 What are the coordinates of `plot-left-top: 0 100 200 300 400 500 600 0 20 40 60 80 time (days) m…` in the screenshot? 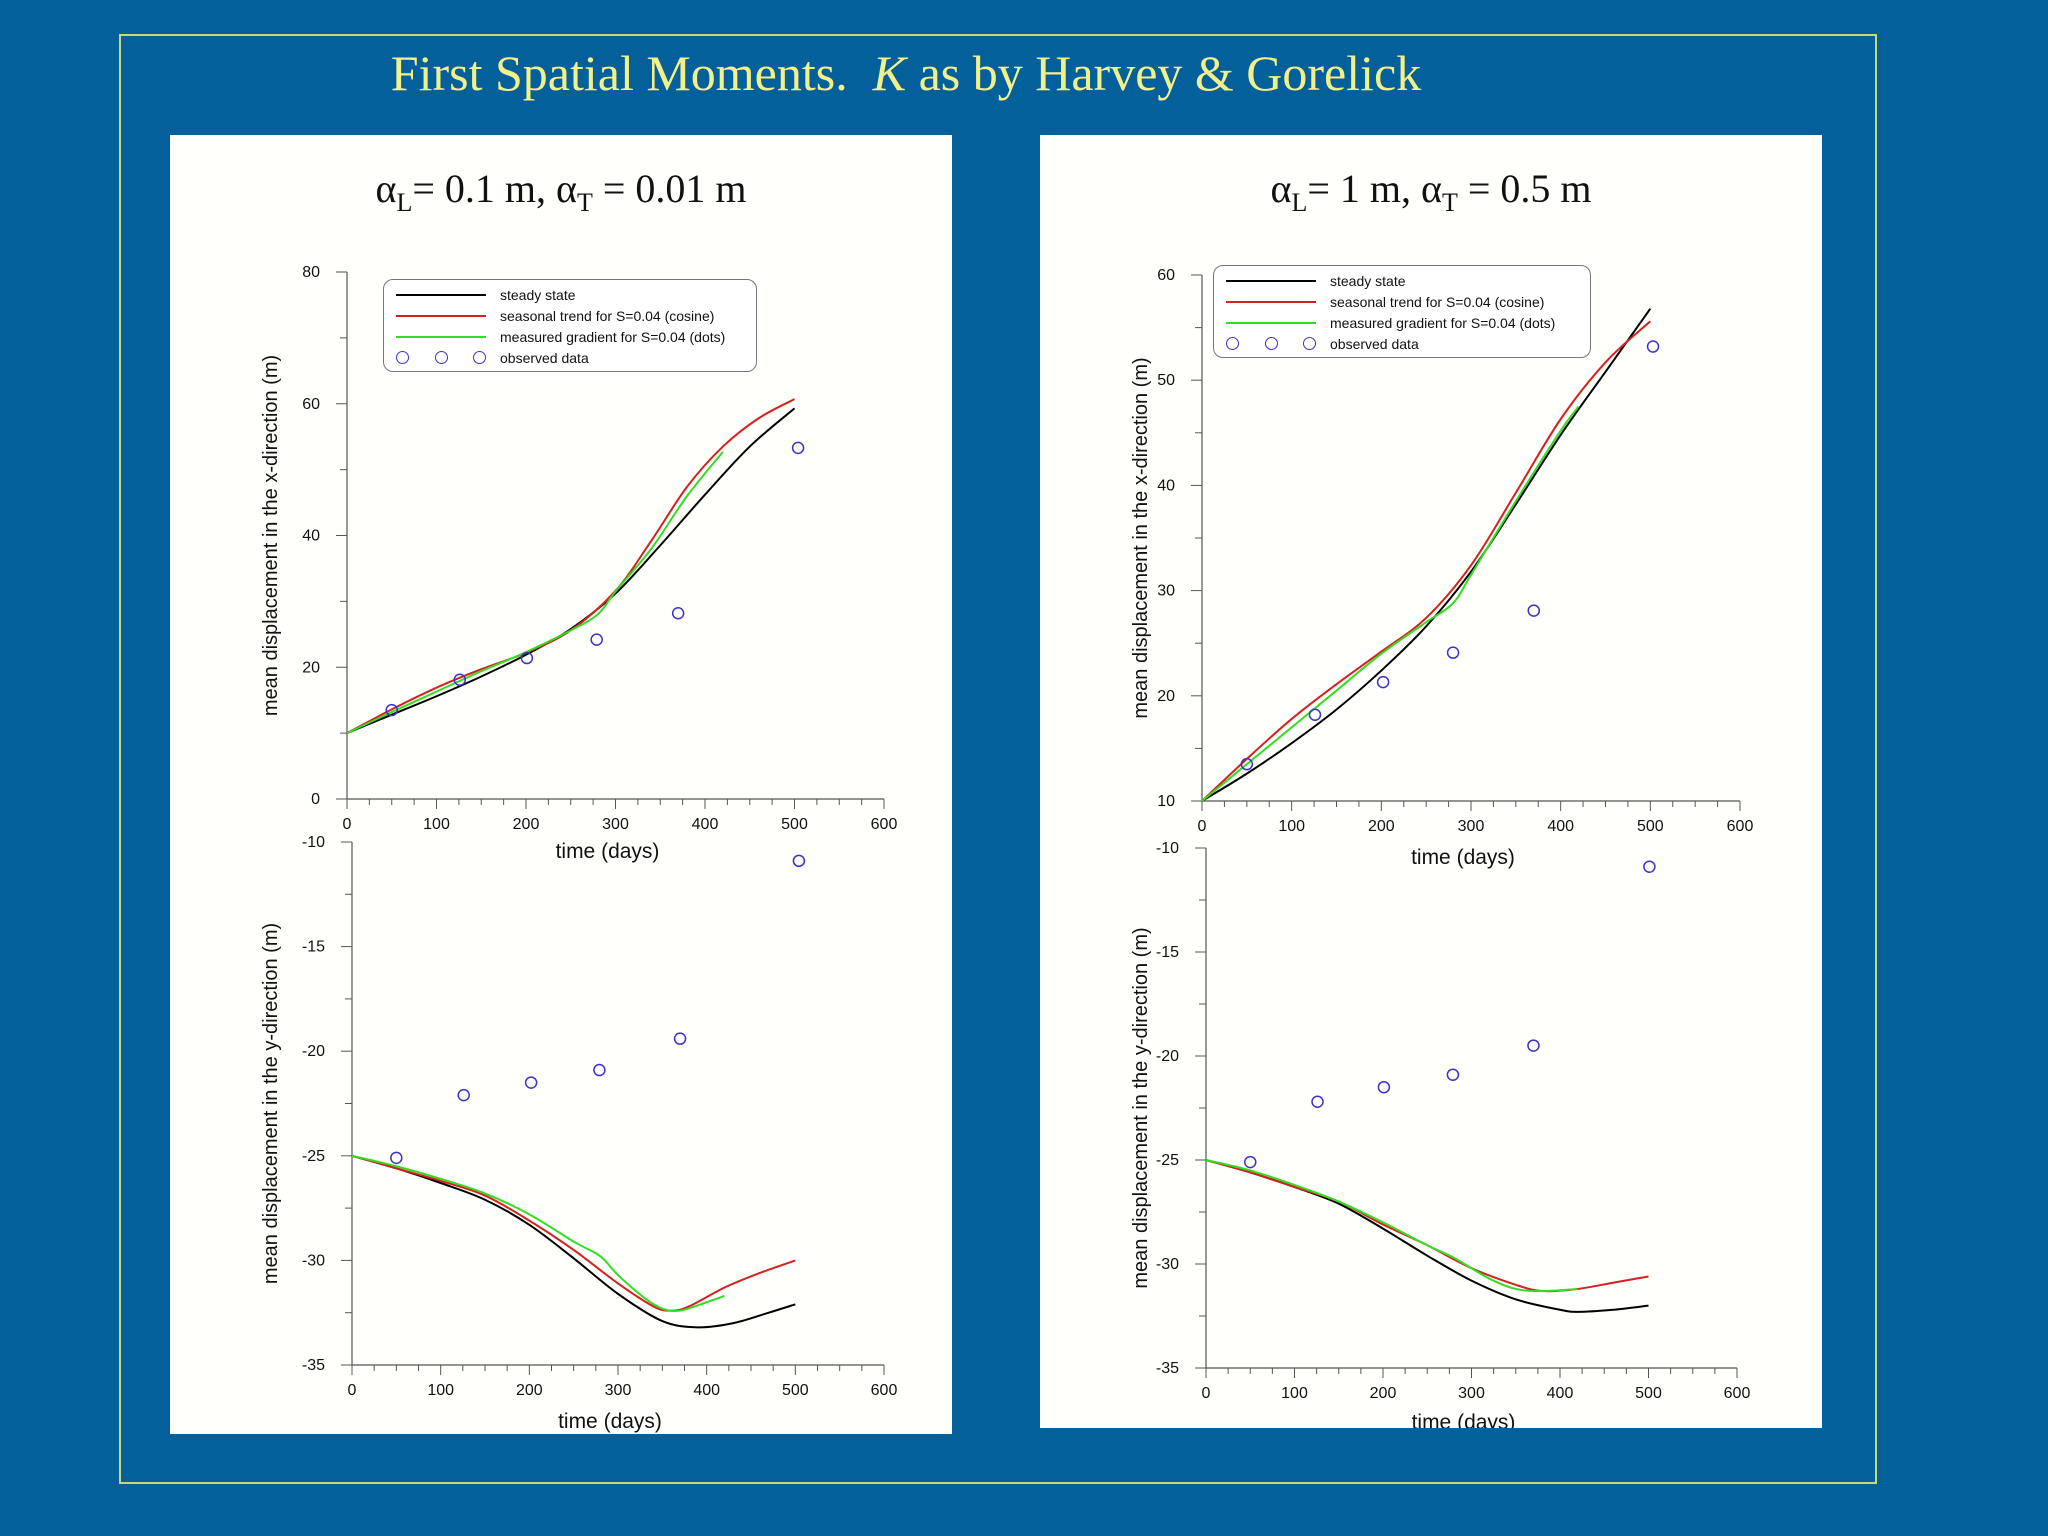 It's located at (578, 563).